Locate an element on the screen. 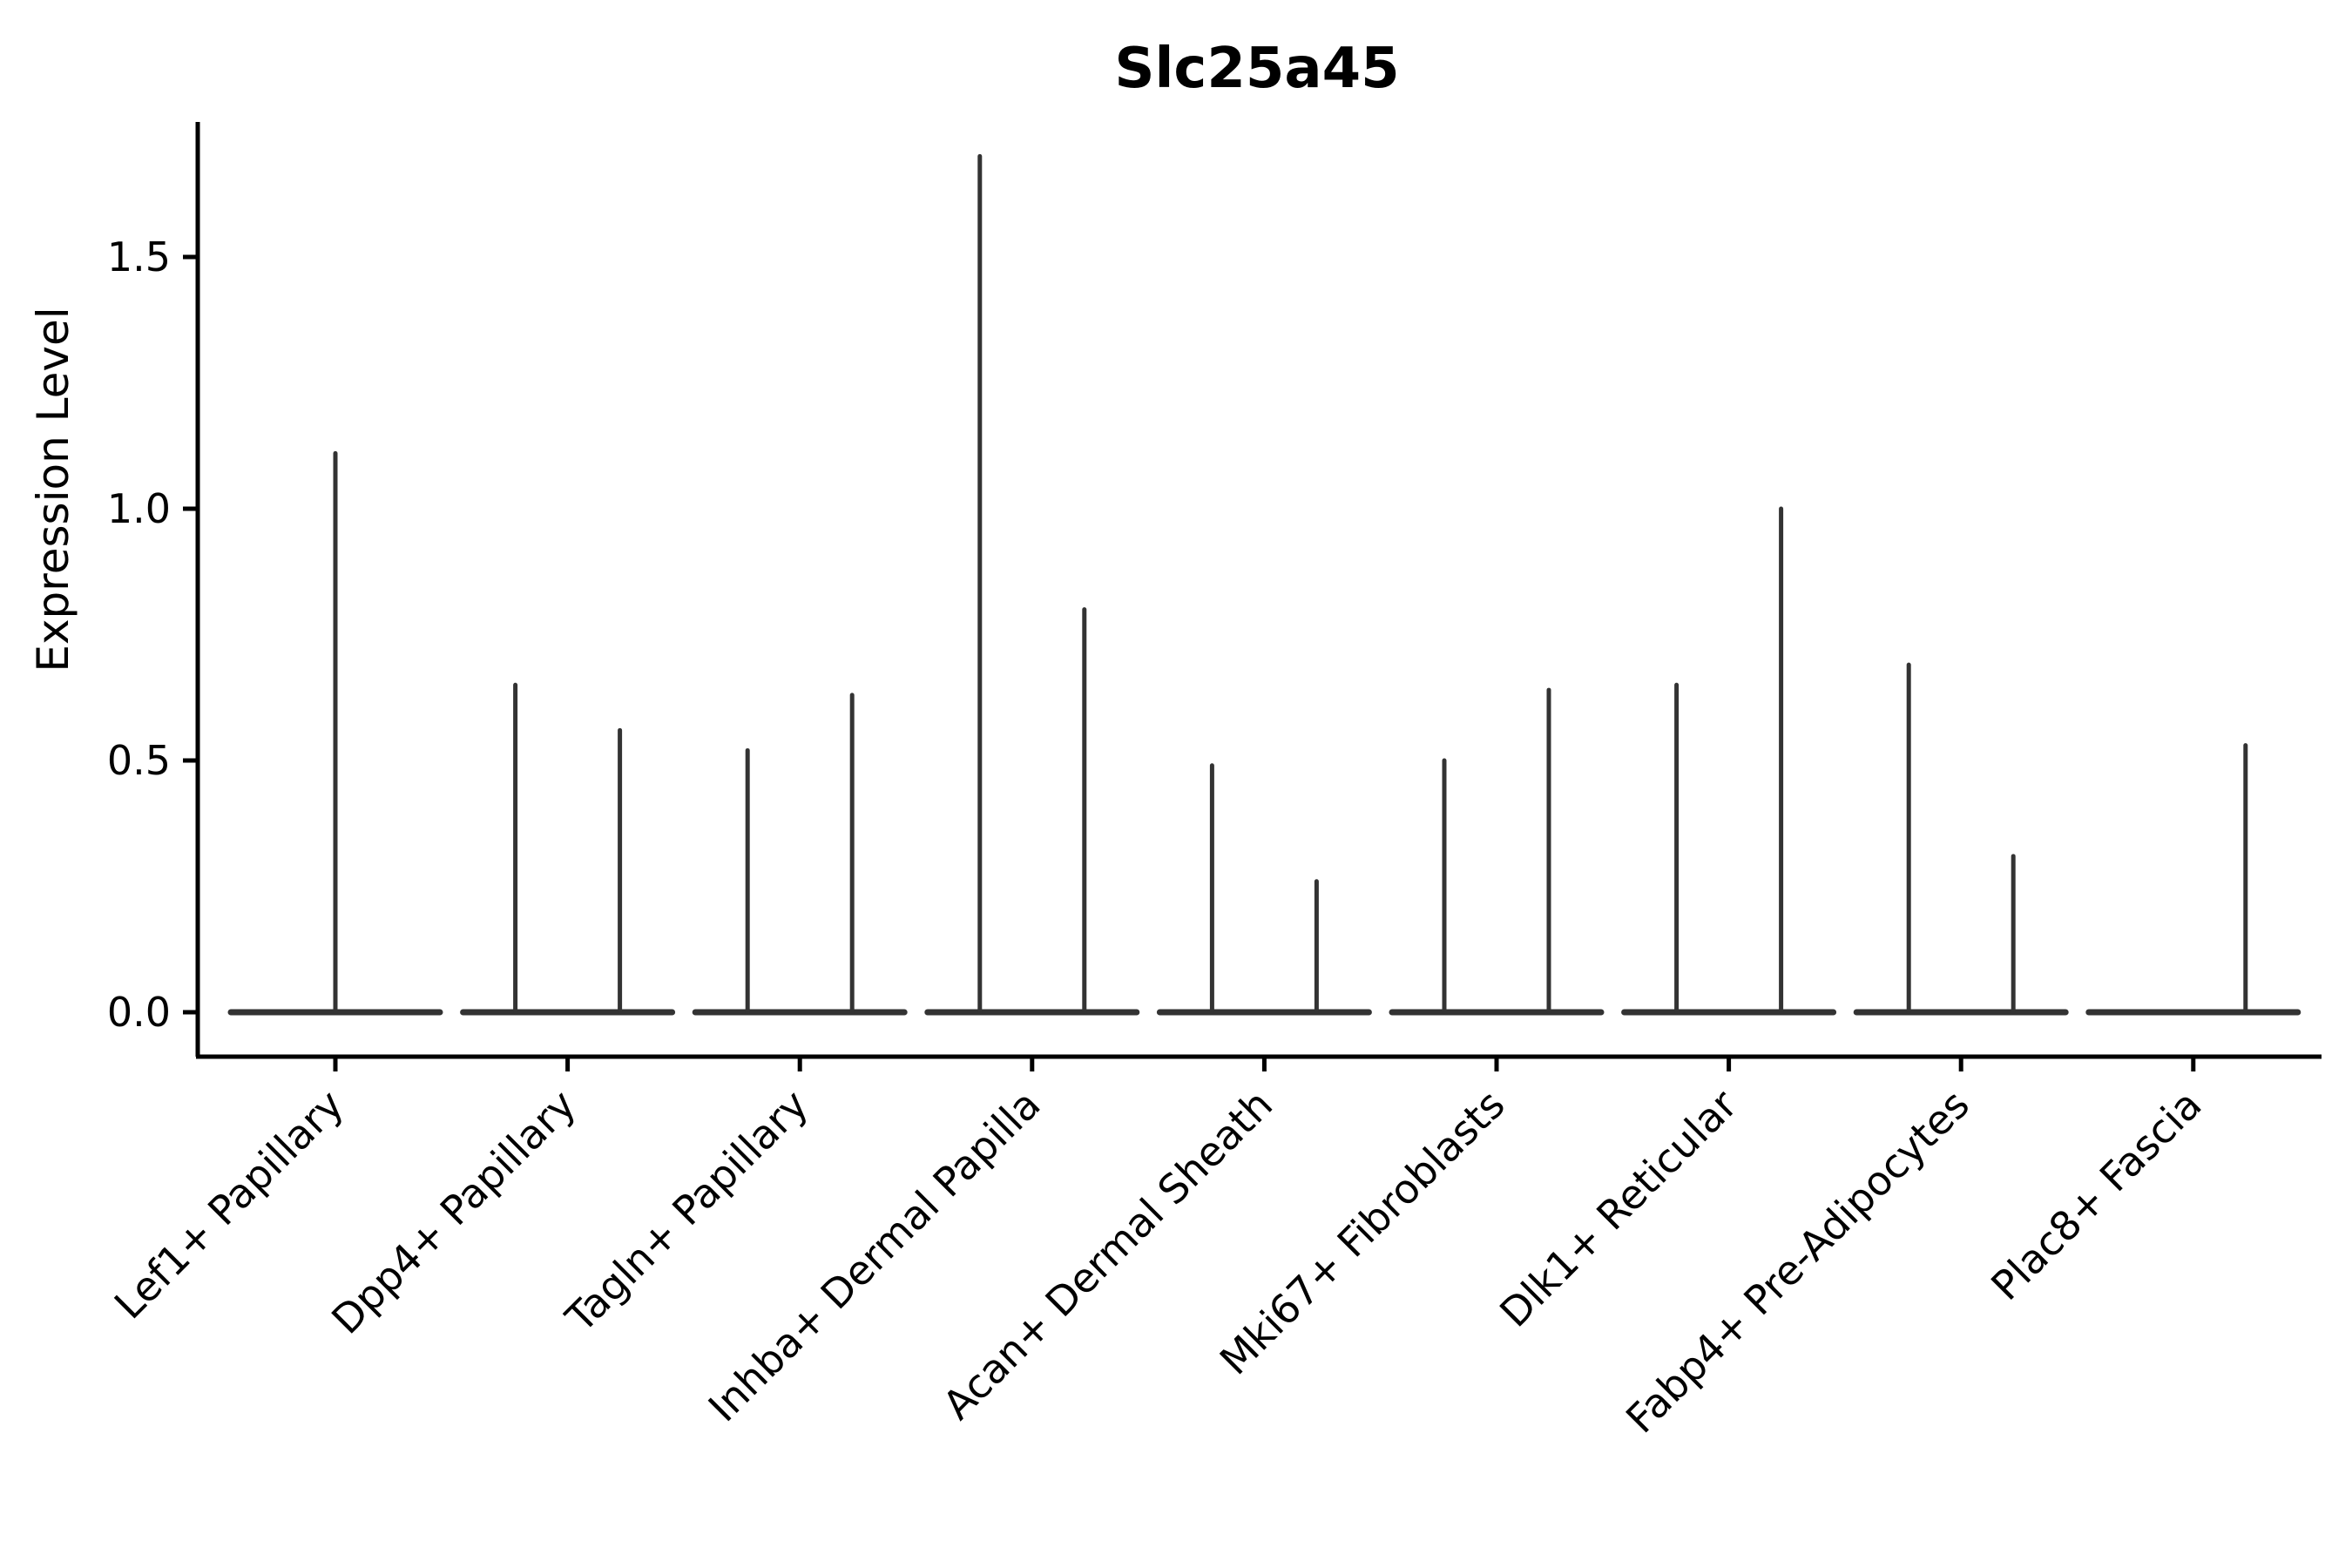  y-tick-label: 1.5 is located at coordinates (139, 256).